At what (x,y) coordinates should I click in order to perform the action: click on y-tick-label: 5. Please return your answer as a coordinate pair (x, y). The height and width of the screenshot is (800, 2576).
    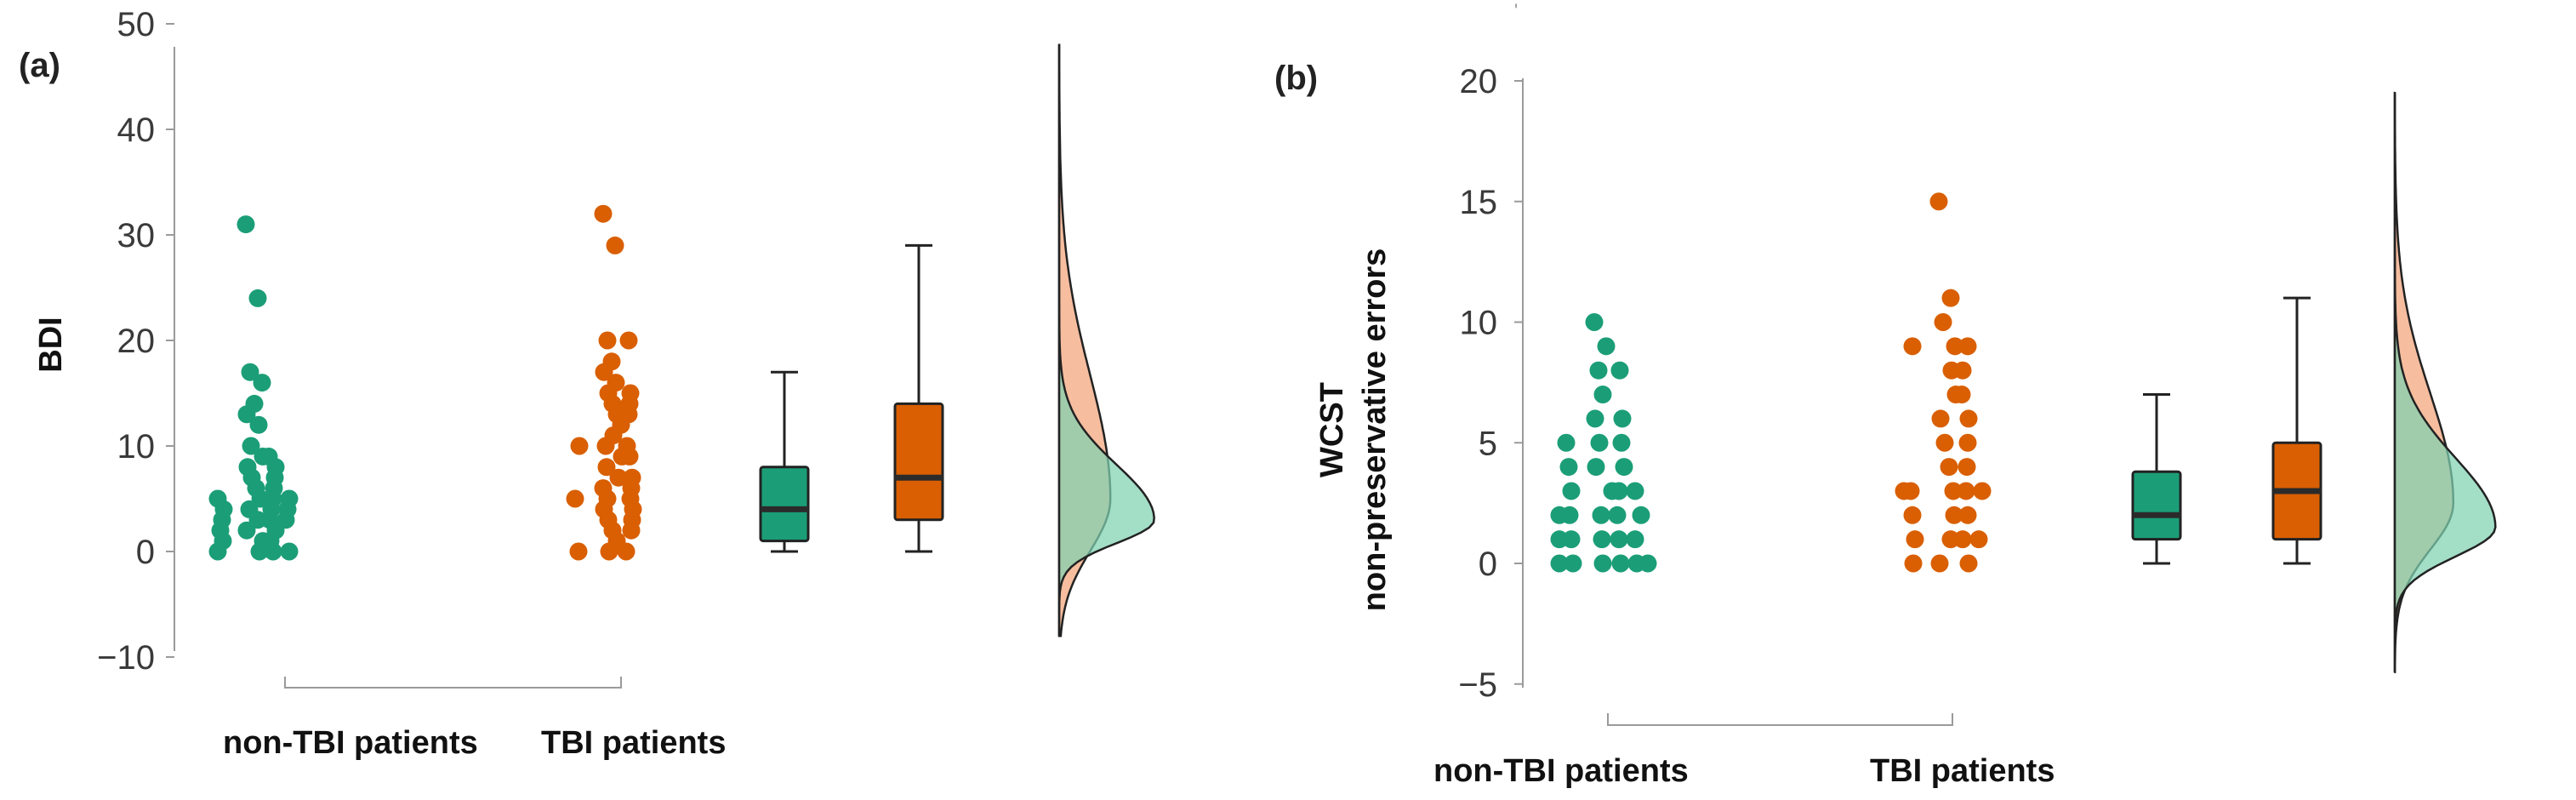
    Looking at the image, I should click on (1488, 444).